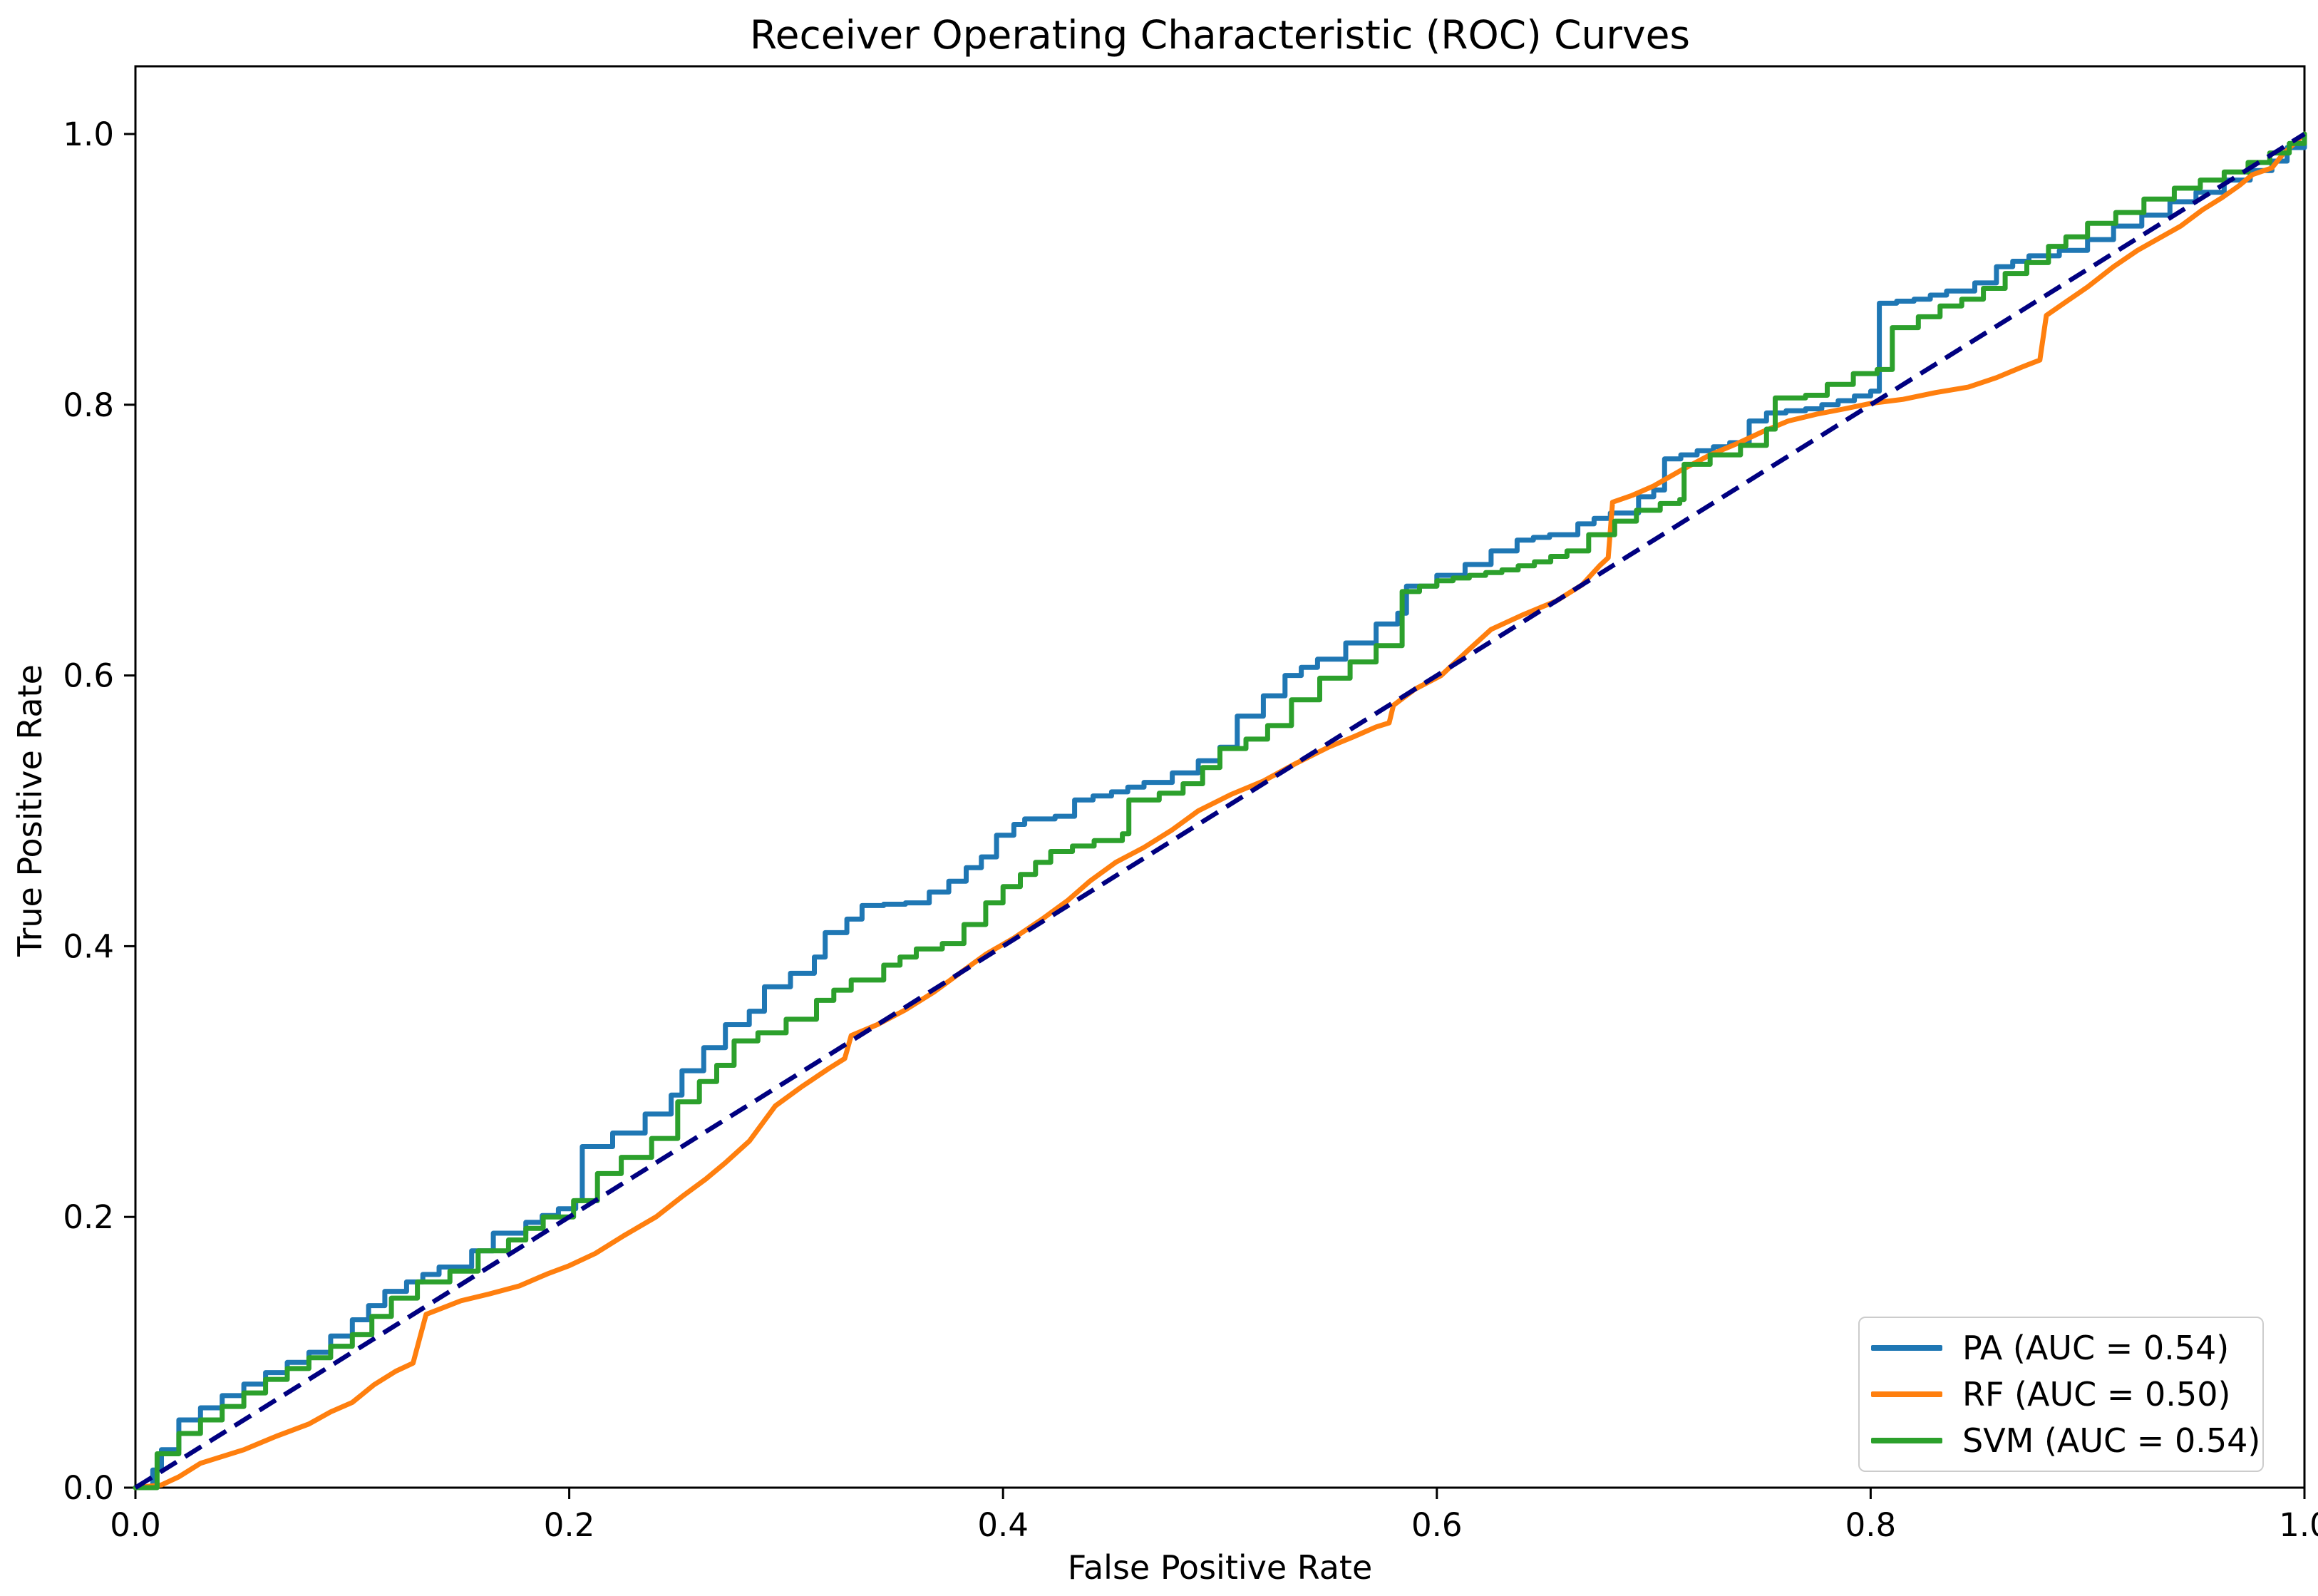 The height and width of the screenshot is (1596, 2318). I want to click on y-axis-label: True Positive Rate, so click(30, 810).